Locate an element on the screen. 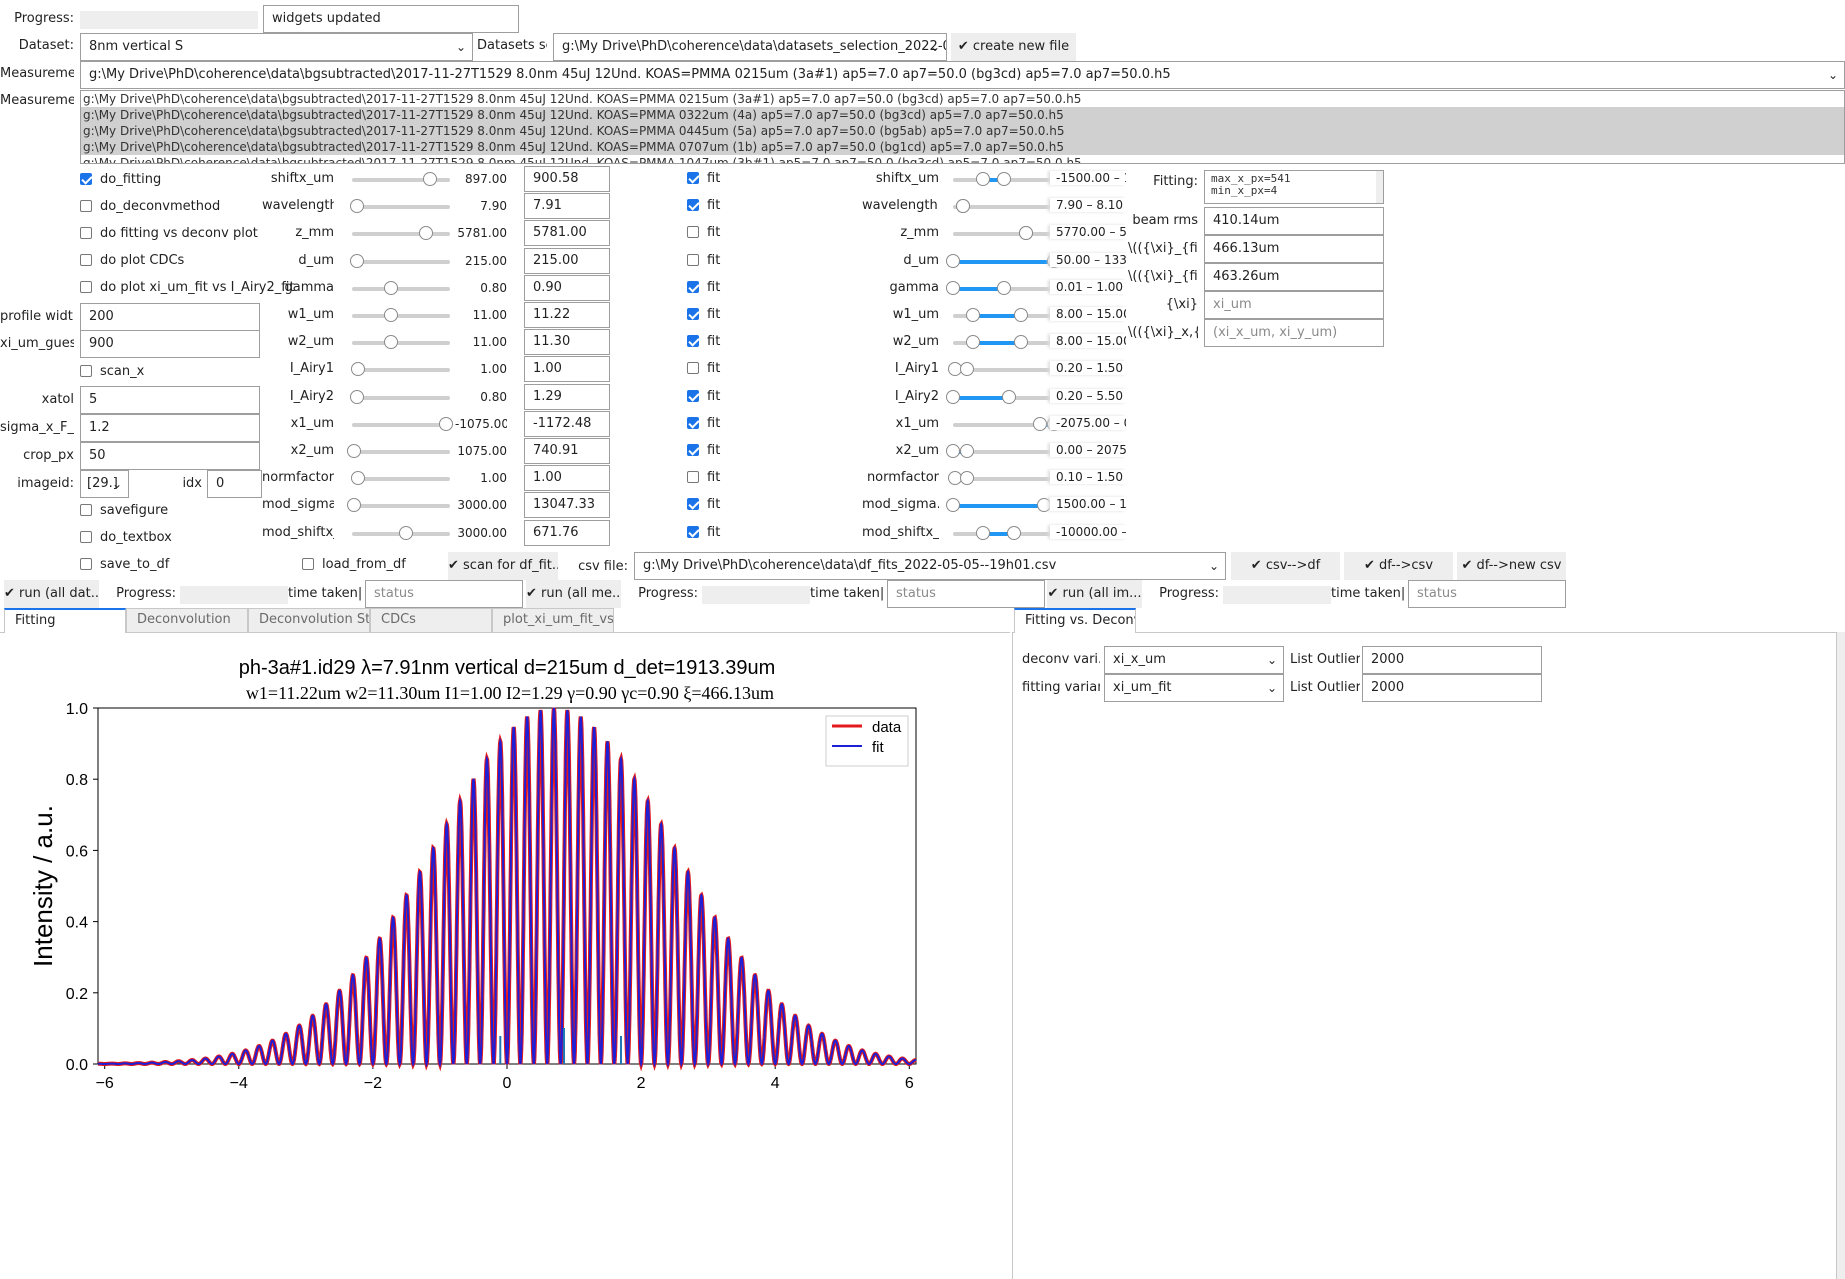 This screenshot has height=1279, width=1845. xi-xy-field: (xi_x_um, xi_y_um) is located at coordinates (1294, 333).